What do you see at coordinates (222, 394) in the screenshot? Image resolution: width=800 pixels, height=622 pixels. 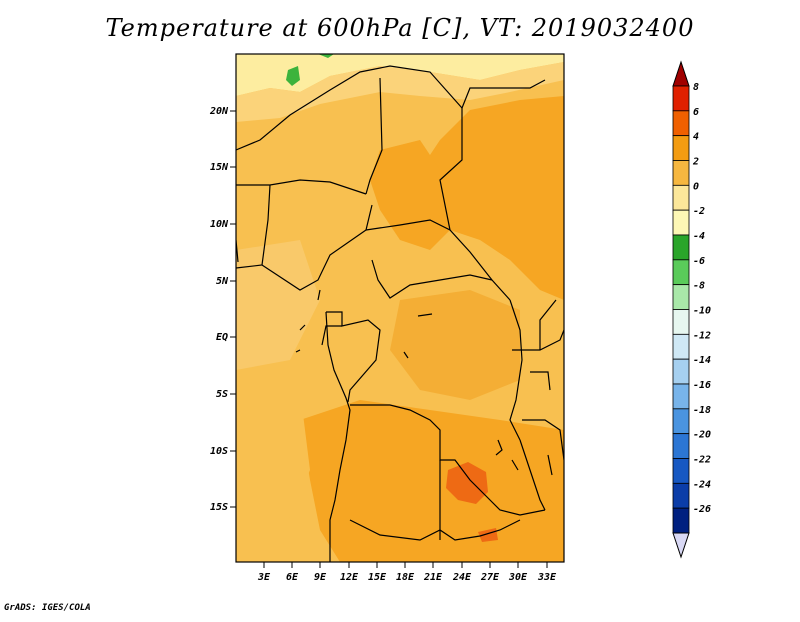 I see `lat-label: 5S` at bounding box center [222, 394].